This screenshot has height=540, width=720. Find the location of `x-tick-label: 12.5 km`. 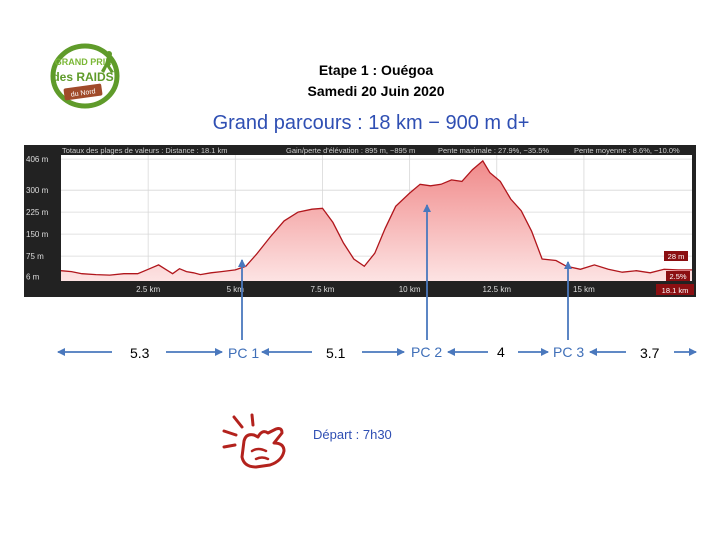

x-tick-label: 12.5 km is located at coordinates (497, 289).